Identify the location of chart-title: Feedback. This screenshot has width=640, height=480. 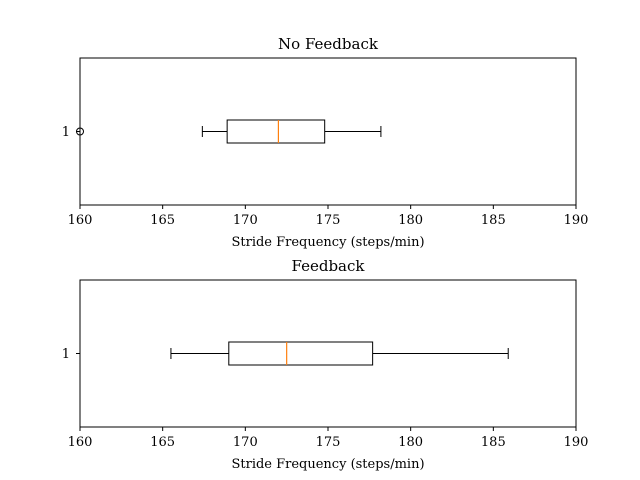
(329, 266).